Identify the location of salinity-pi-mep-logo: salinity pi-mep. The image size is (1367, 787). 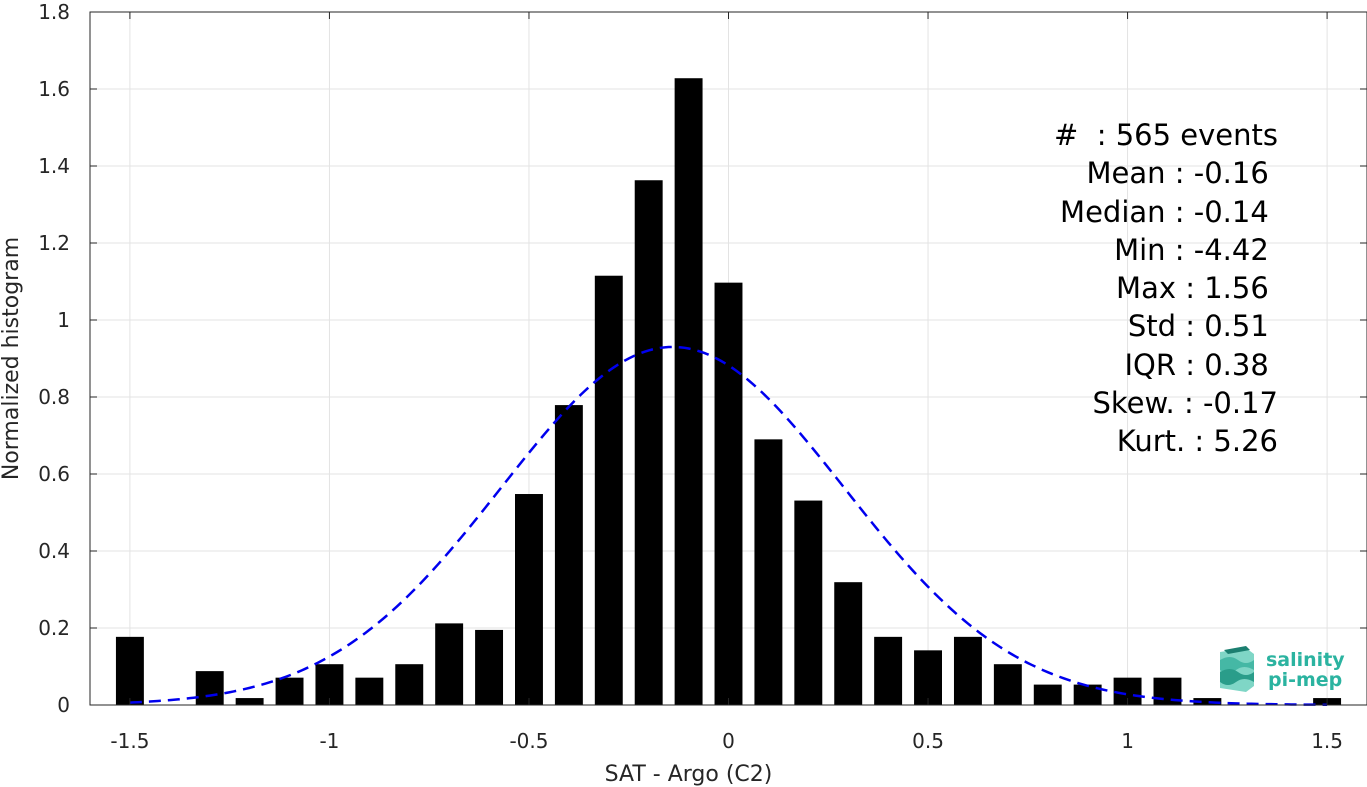
(1282, 669).